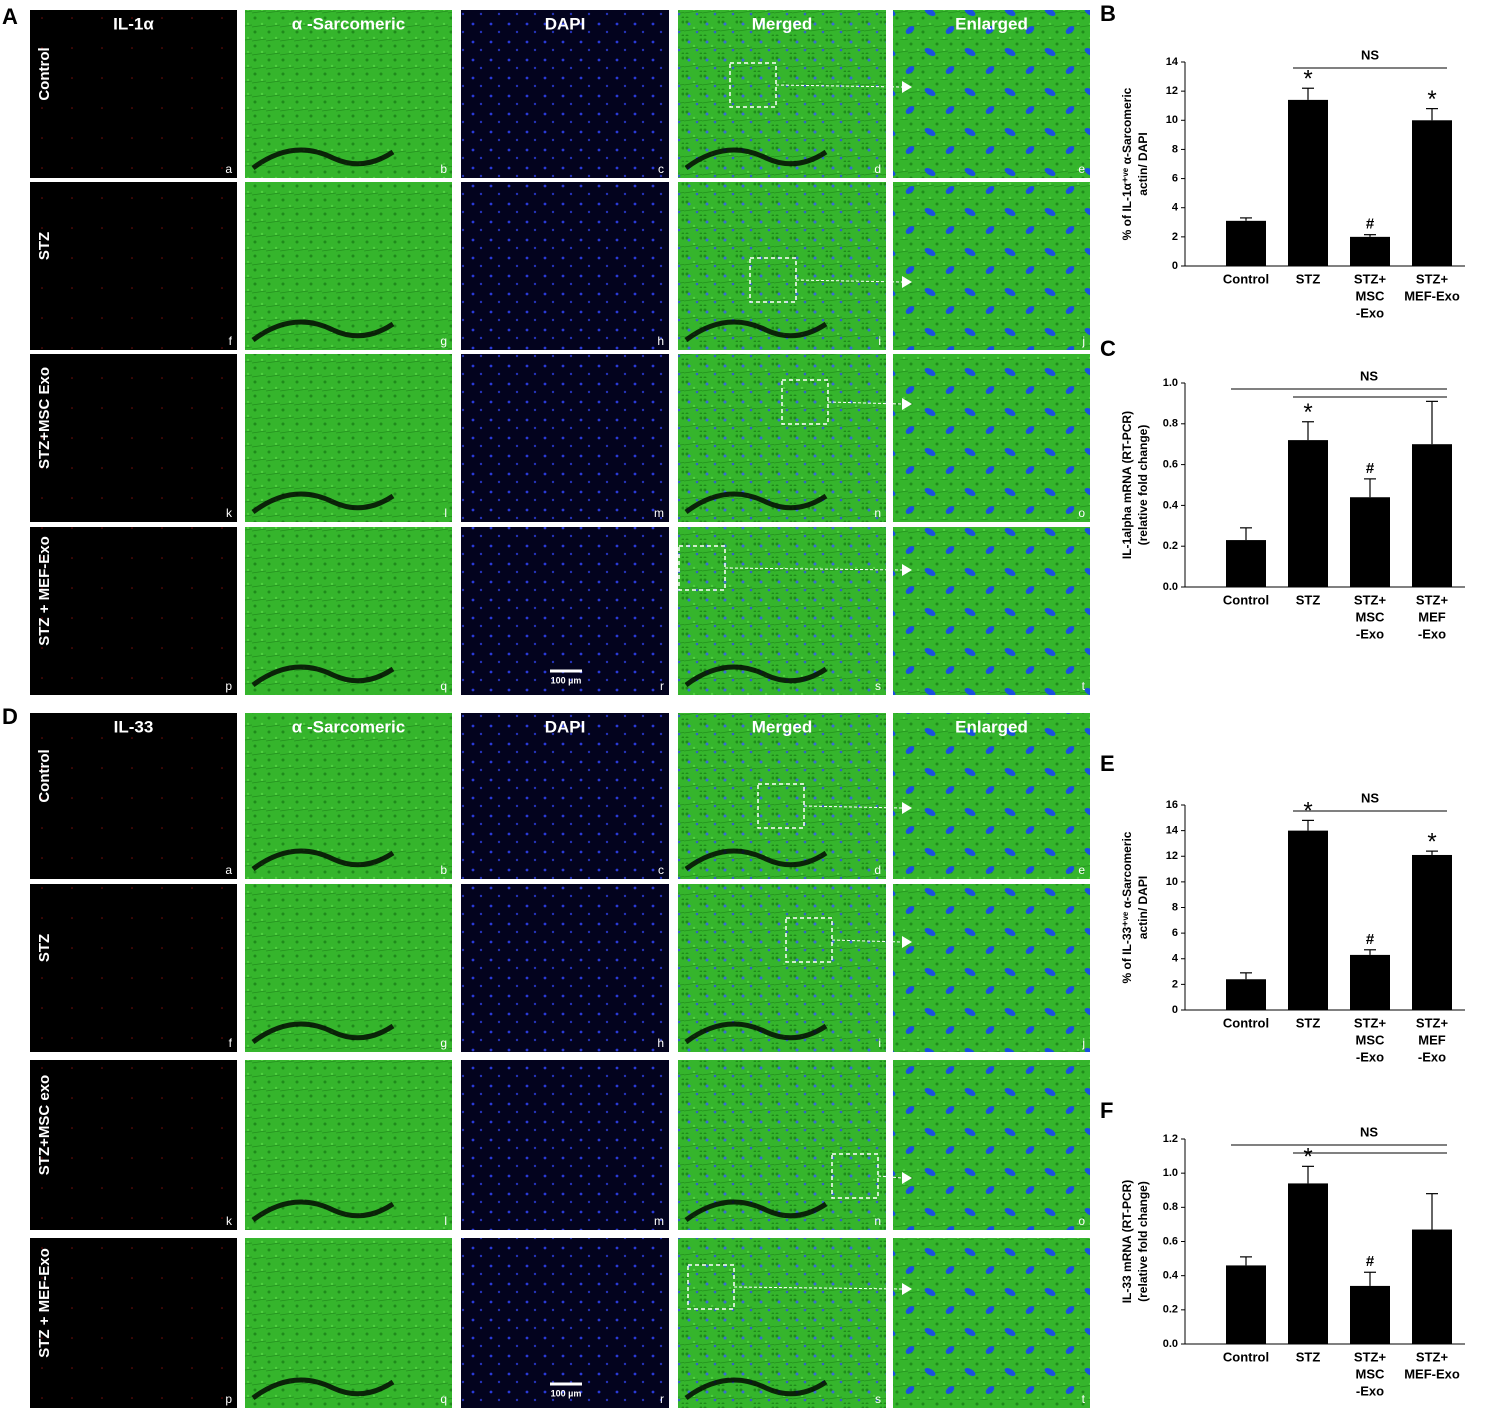 The width and height of the screenshot is (1502, 1413). I want to click on column-header: α -Sarcomeric, so click(348, 726).